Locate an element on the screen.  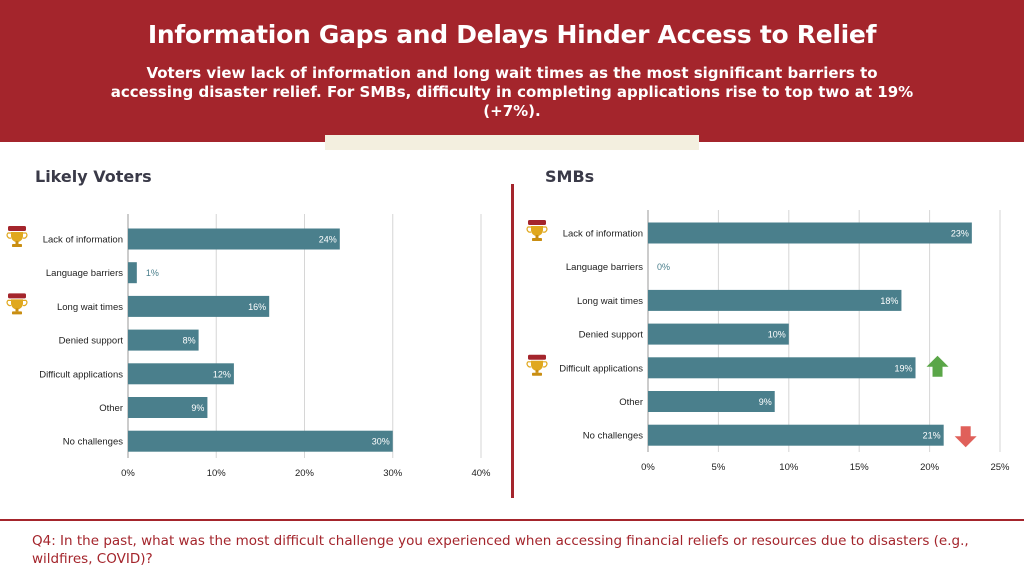
down-arrow-icon is located at coordinates (965, 437).